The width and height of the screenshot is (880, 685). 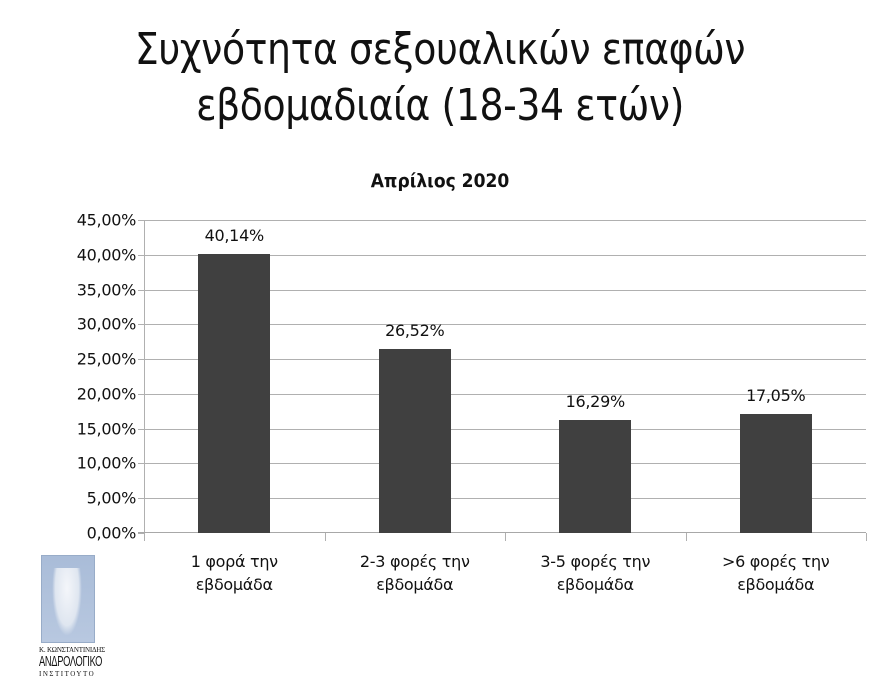 What do you see at coordinates (67, 674) in the screenshot?
I see `logo-subtitle: ΙΝΣΤΙΤΟΥΤΟ` at bounding box center [67, 674].